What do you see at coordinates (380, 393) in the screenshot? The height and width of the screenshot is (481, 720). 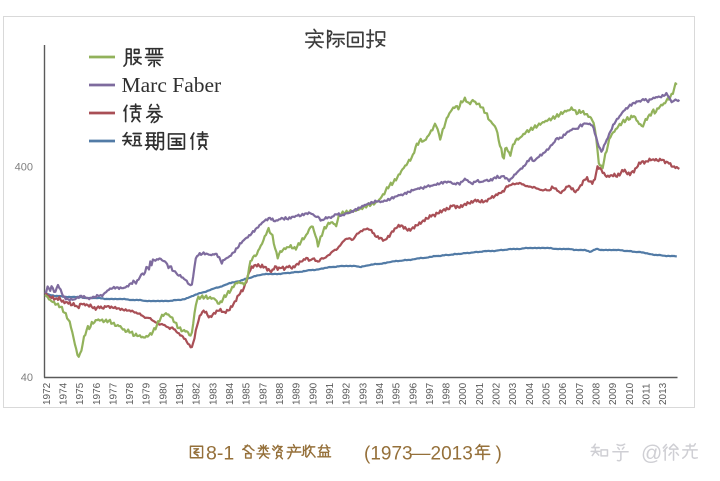 I see `svg-text: 1994` at bounding box center [380, 393].